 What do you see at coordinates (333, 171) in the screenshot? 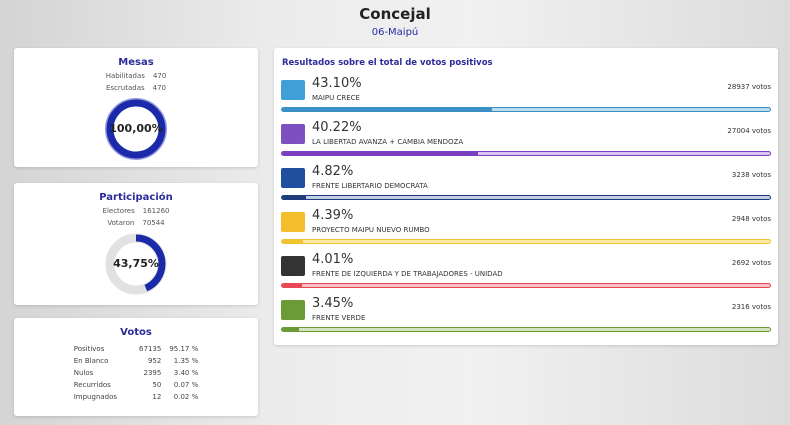
I see `party-percent: 4.82%` at bounding box center [333, 171].